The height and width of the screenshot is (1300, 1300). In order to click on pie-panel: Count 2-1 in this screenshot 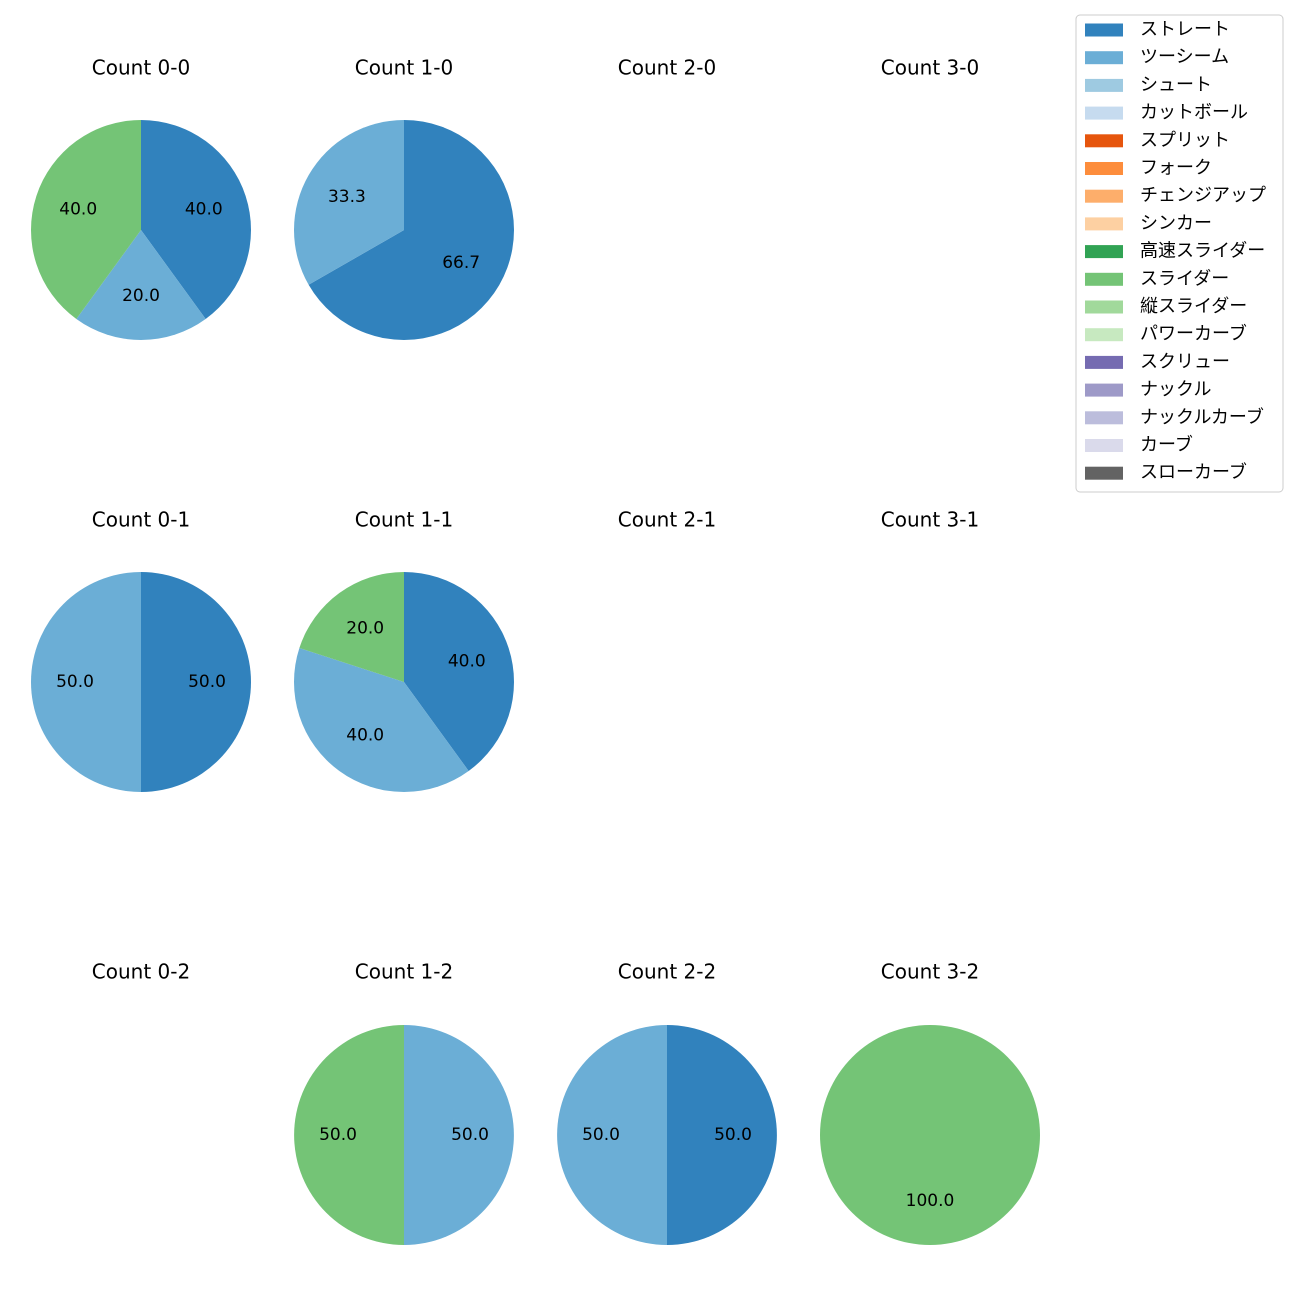, I will do `click(667, 520)`.